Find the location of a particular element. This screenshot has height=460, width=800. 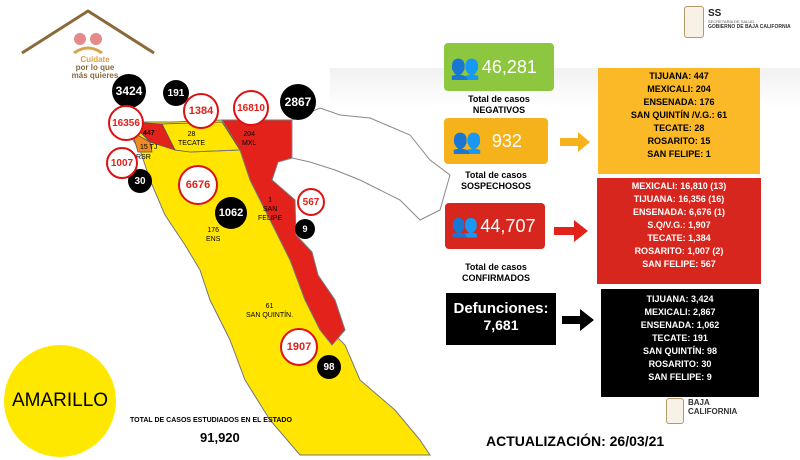

label-san-felipe: 1 SAN FELIPE is located at coordinates (270, 209).